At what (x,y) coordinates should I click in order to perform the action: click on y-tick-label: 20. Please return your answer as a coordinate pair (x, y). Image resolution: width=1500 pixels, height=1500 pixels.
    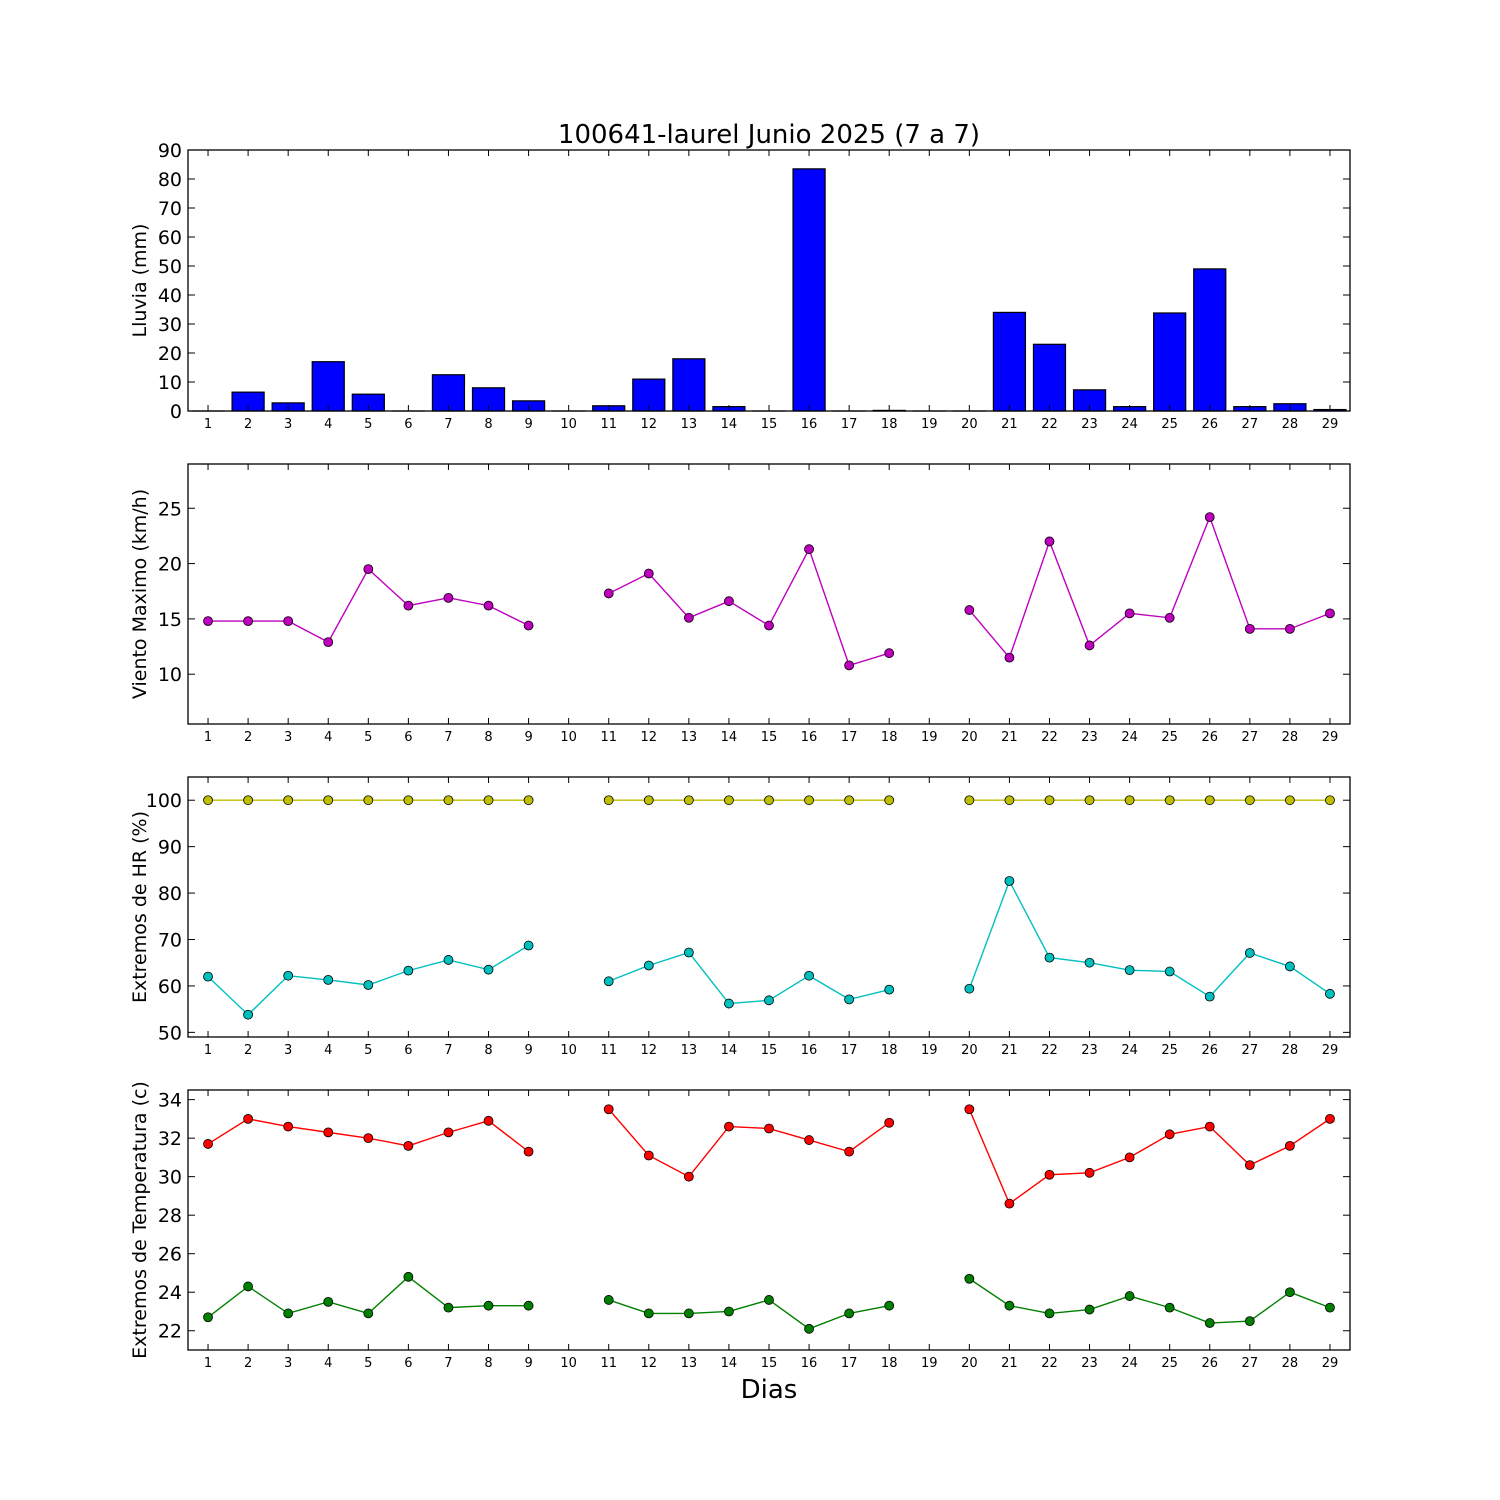
    Looking at the image, I should click on (170, 565).